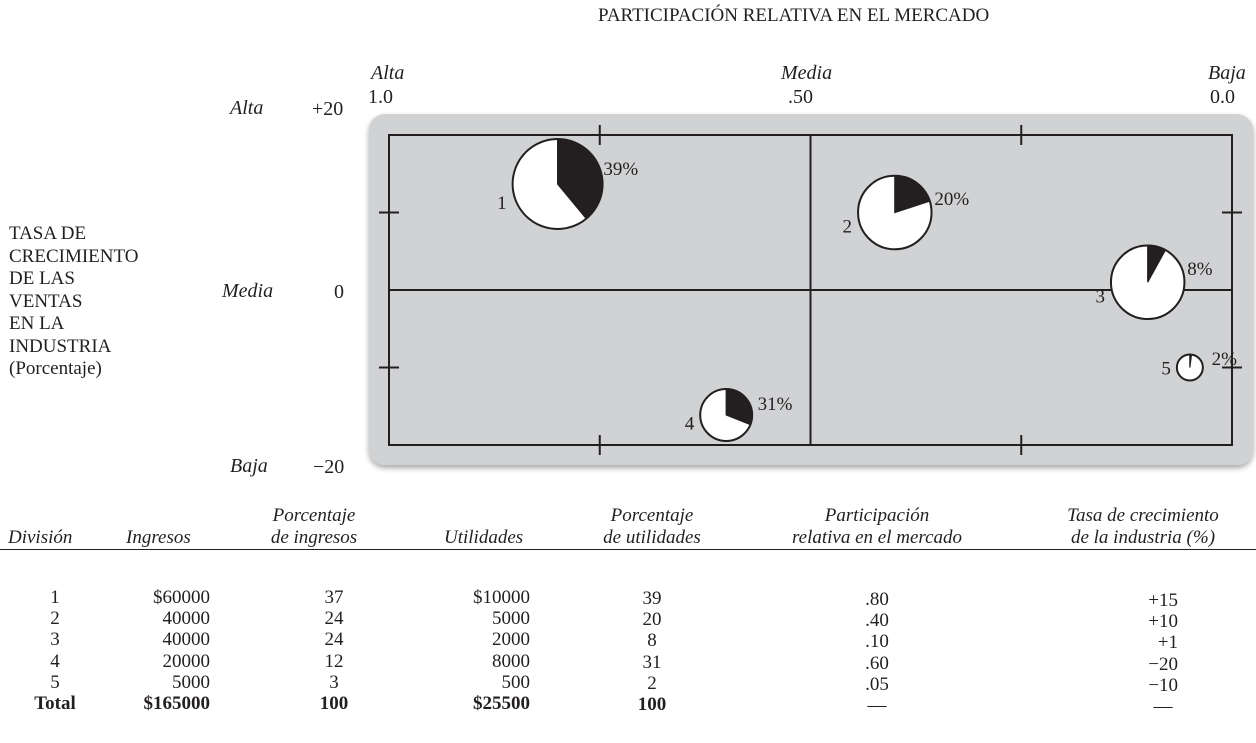 The width and height of the screenshot is (1256, 743). Describe the element at coordinates (191, 682) in the screenshot. I see `table-cell-ingresos: 5000` at that location.